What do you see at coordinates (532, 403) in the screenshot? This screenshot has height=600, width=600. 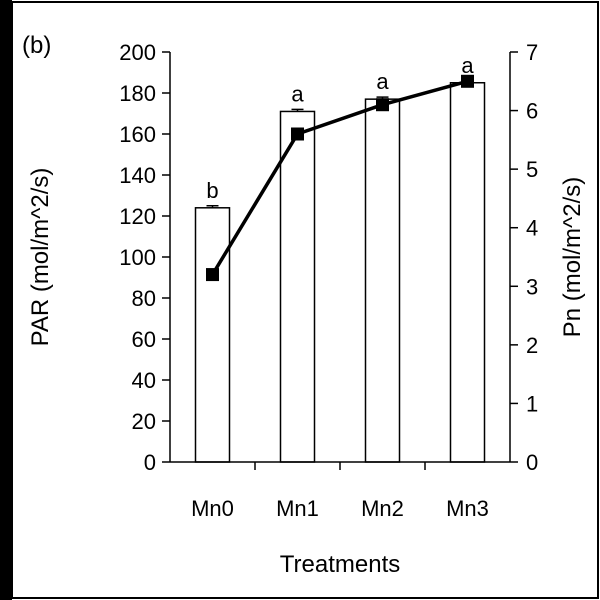 I see `y2-tick-label: 1` at bounding box center [532, 403].